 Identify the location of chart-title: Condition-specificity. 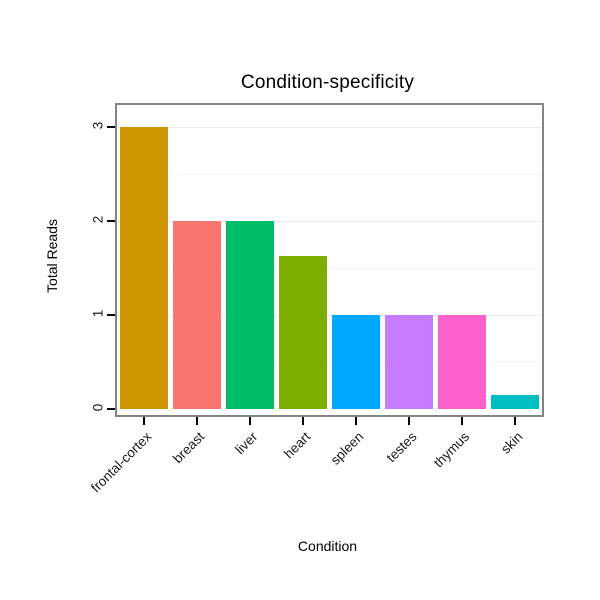
(327, 82).